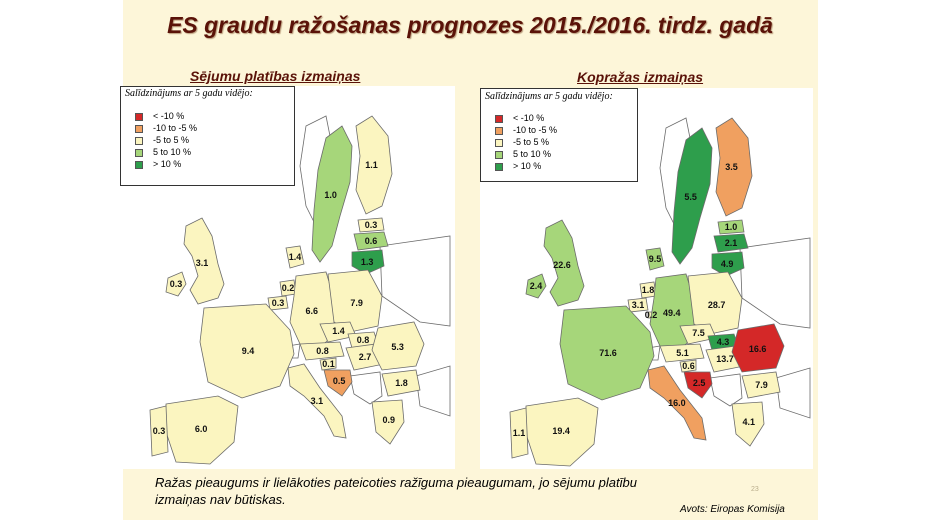  I want to click on region-be, so click(638, 305).